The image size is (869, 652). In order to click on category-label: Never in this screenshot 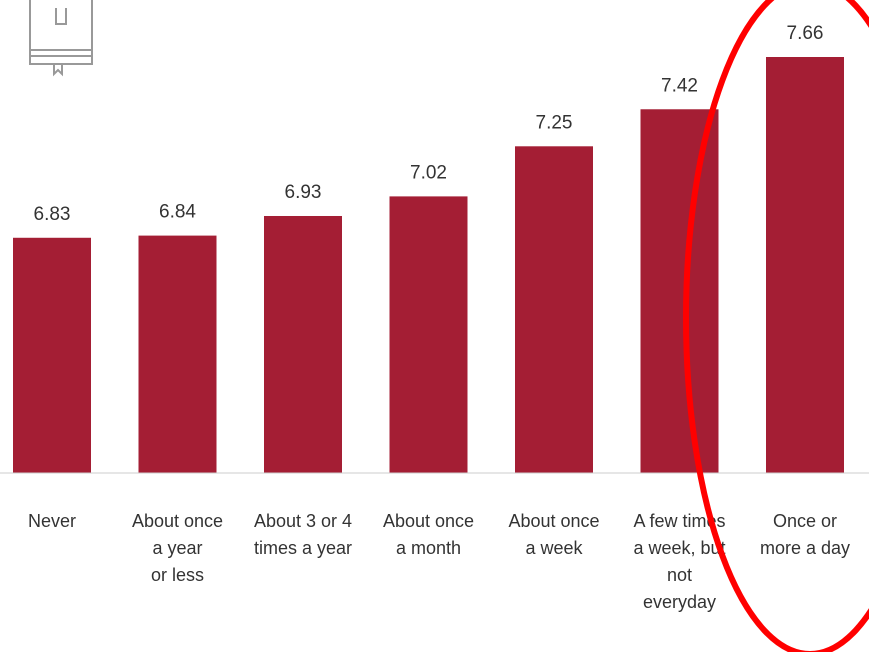, I will do `click(52, 521)`.